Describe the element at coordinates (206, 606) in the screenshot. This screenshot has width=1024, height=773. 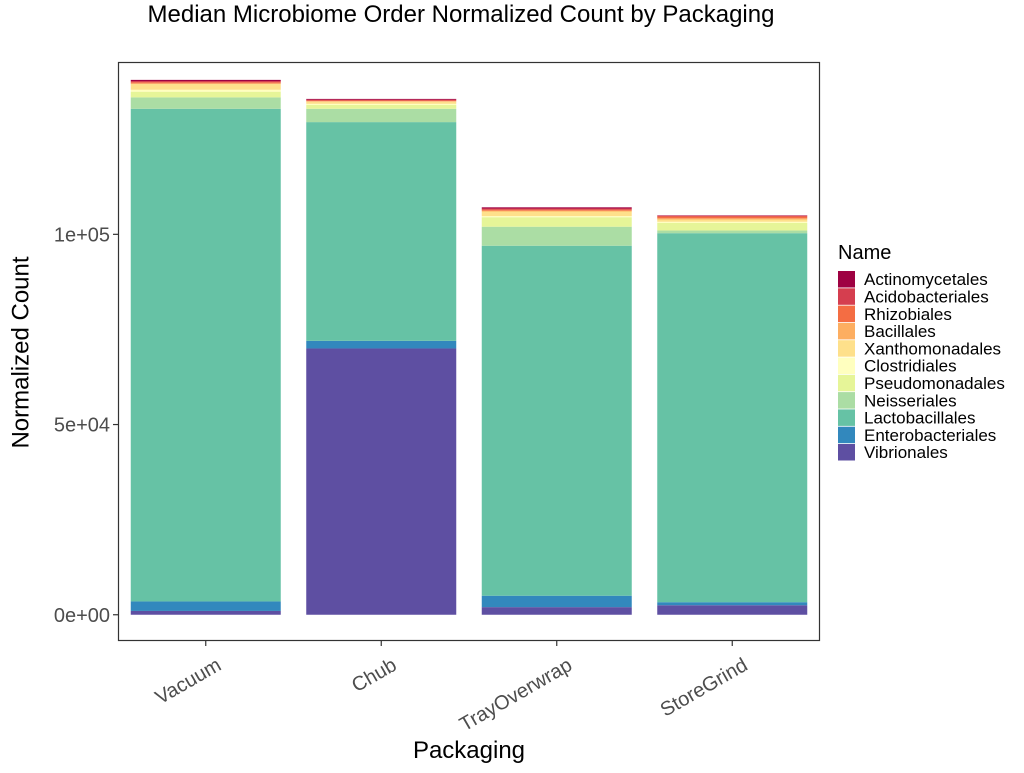
I see `bar-segment-vacuum-enterobacteriales` at that location.